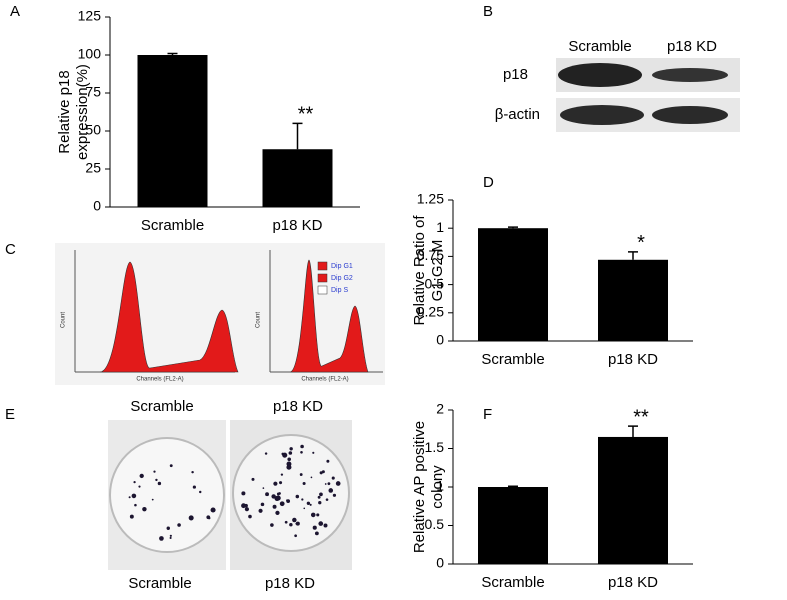 The image size is (787, 600). Describe the element at coordinates (15, 11) in the screenshot. I see `panel-label: A` at that location.